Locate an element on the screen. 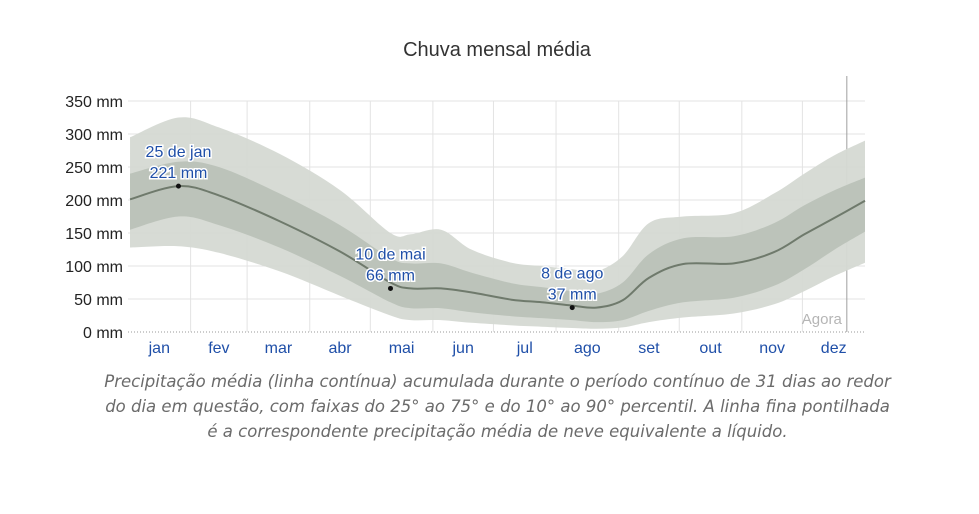 This screenshot has width=979, height=514. y-tick-label: 300 mm is located at coordinates (94, 135).